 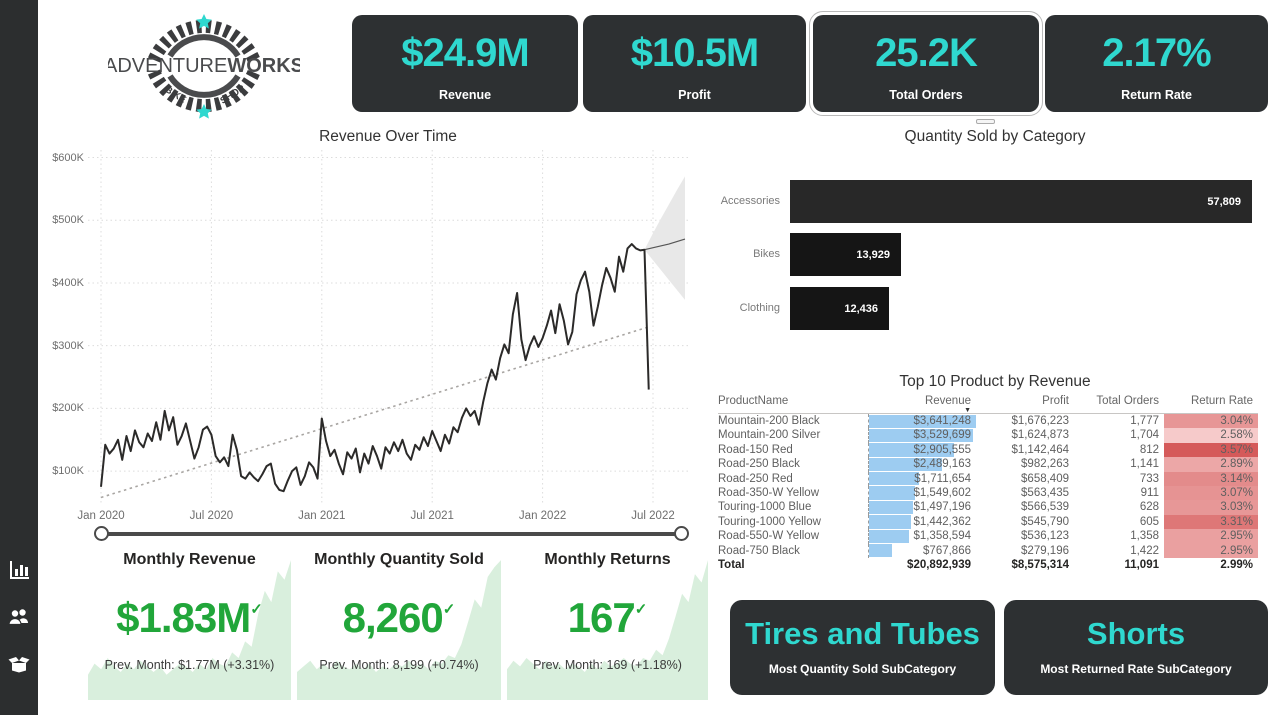 I want to click on product-name-cell: Touring-1000 Blue, so click(x=765, y=507).